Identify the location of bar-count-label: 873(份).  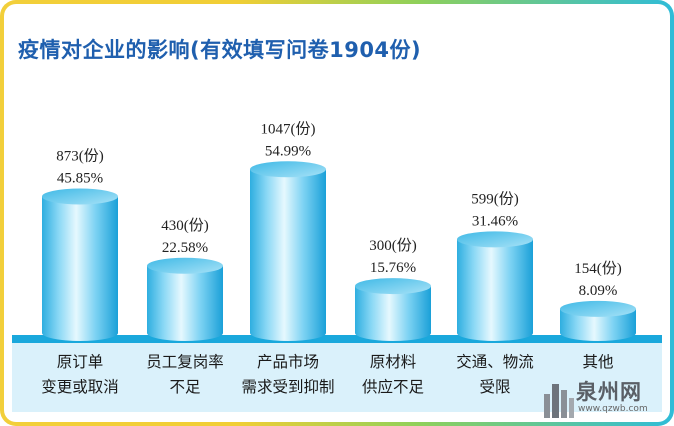
(80, 155).